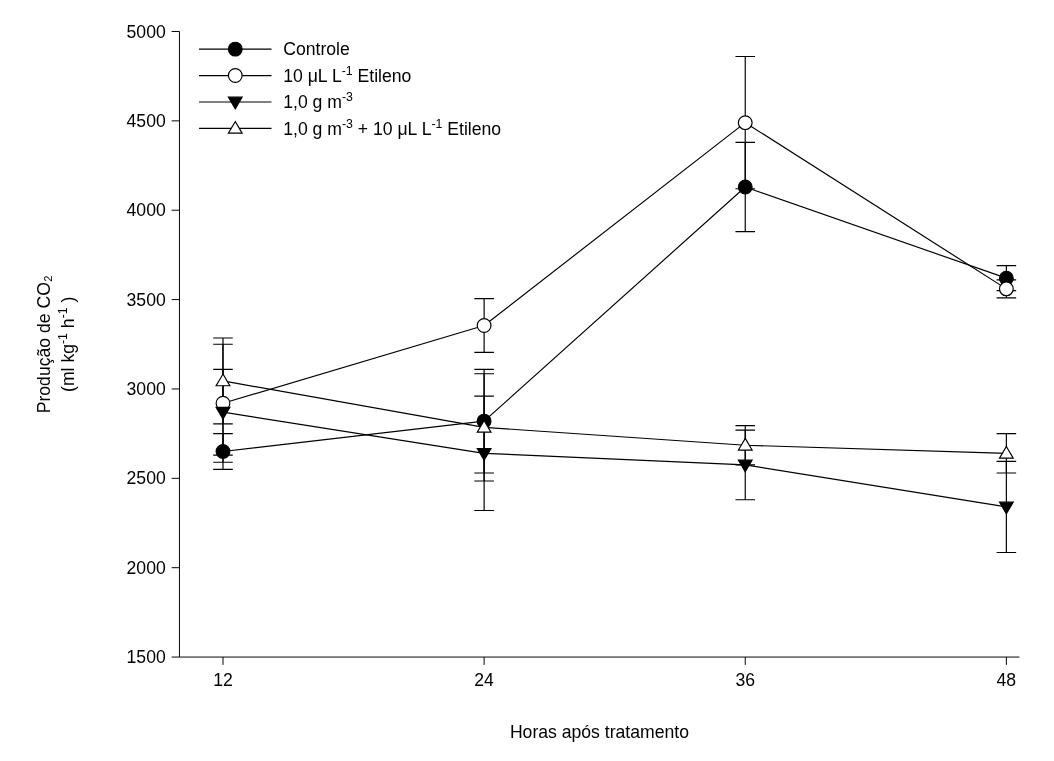 The image size is (1054, 761). I want to click on y-tick-label: 2500, so click(146, 478).